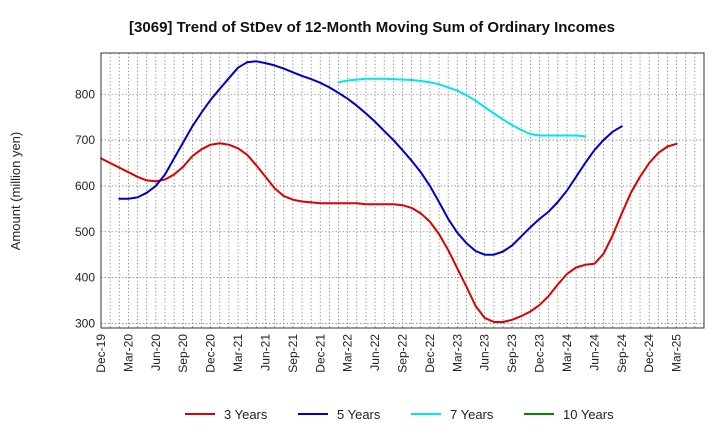 The height and width of the screenshot is (440, 720). I want to click on y-tick-label: 800, so click(85, 94).